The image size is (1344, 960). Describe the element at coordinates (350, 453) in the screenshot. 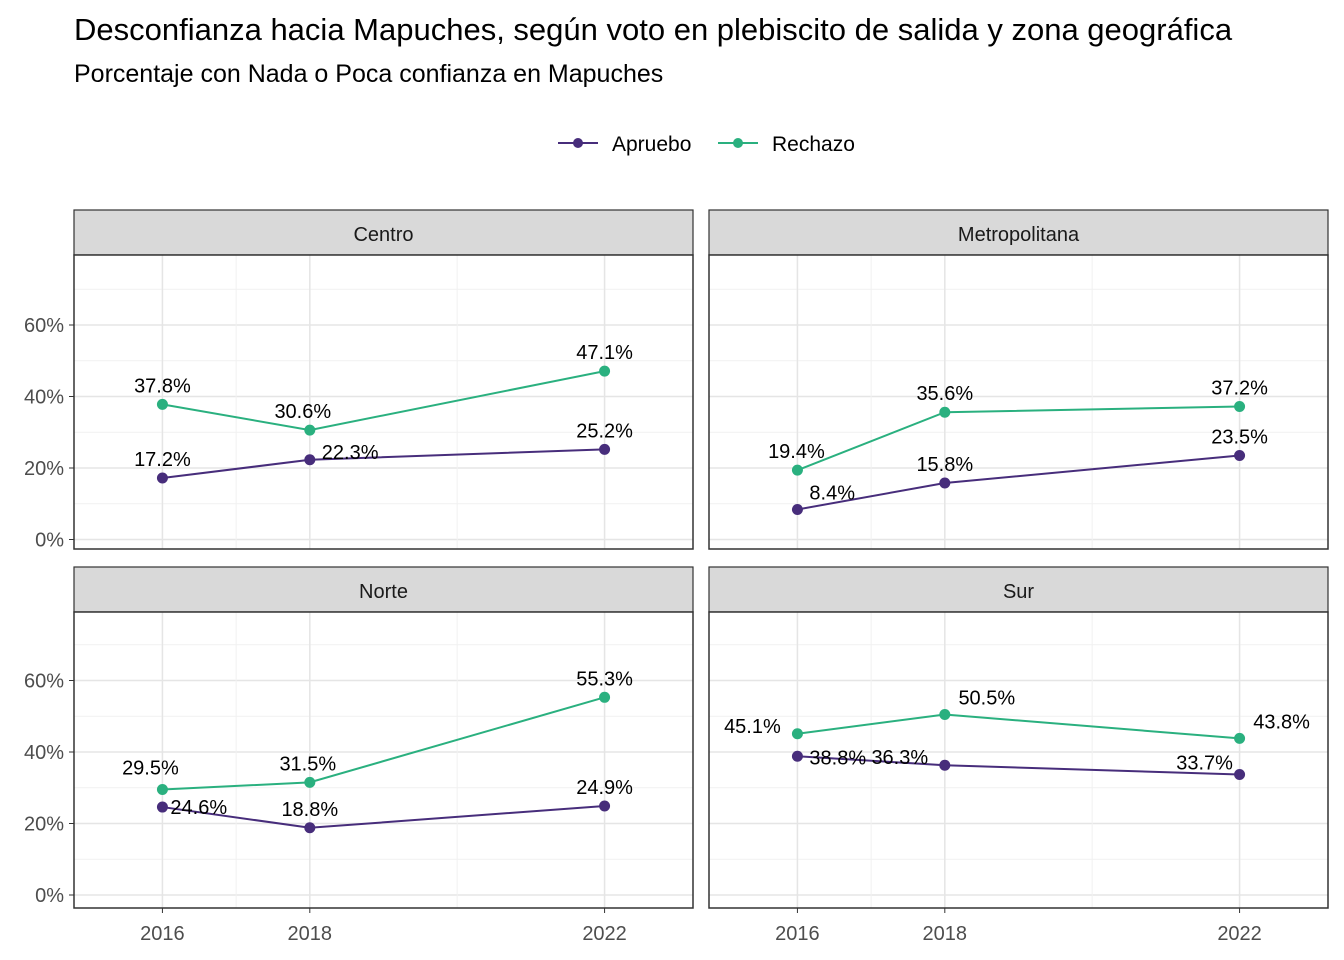

I see `data-label: 22.3%` at that location.